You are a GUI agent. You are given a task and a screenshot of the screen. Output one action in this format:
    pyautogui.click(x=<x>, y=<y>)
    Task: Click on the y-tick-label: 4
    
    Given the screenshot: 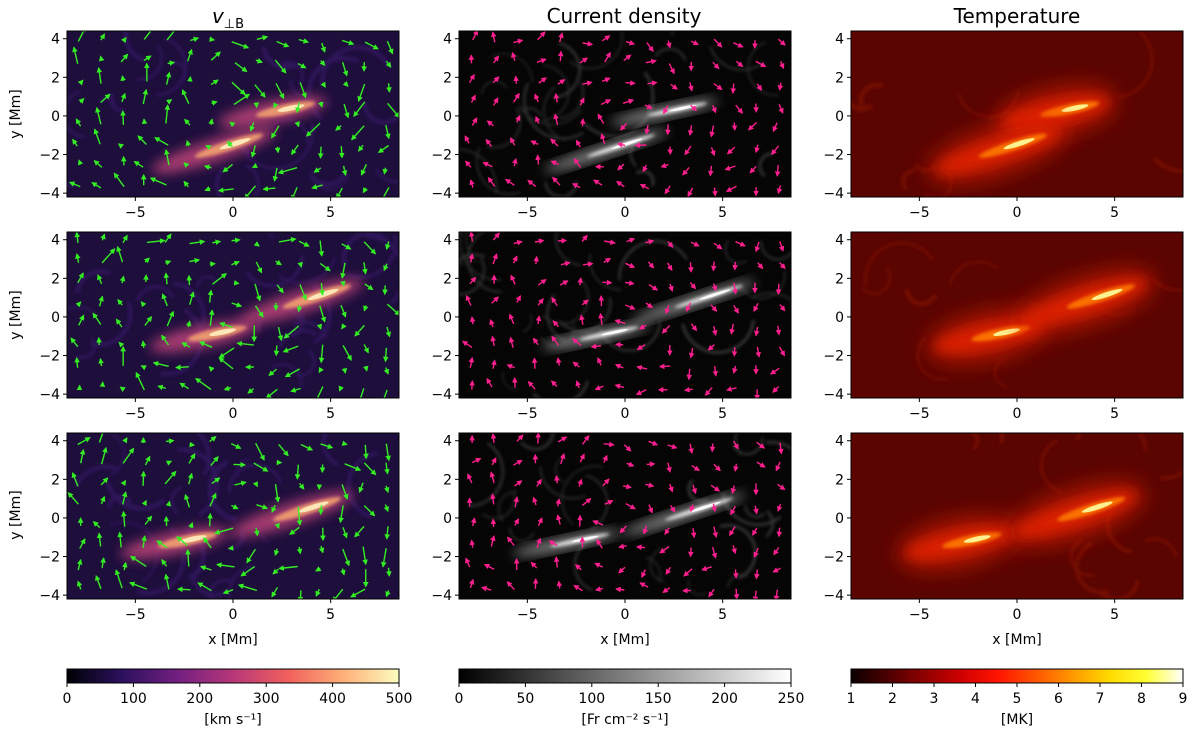 What is the action you would take?
    pyautogui.click(x=55, y=40)
    